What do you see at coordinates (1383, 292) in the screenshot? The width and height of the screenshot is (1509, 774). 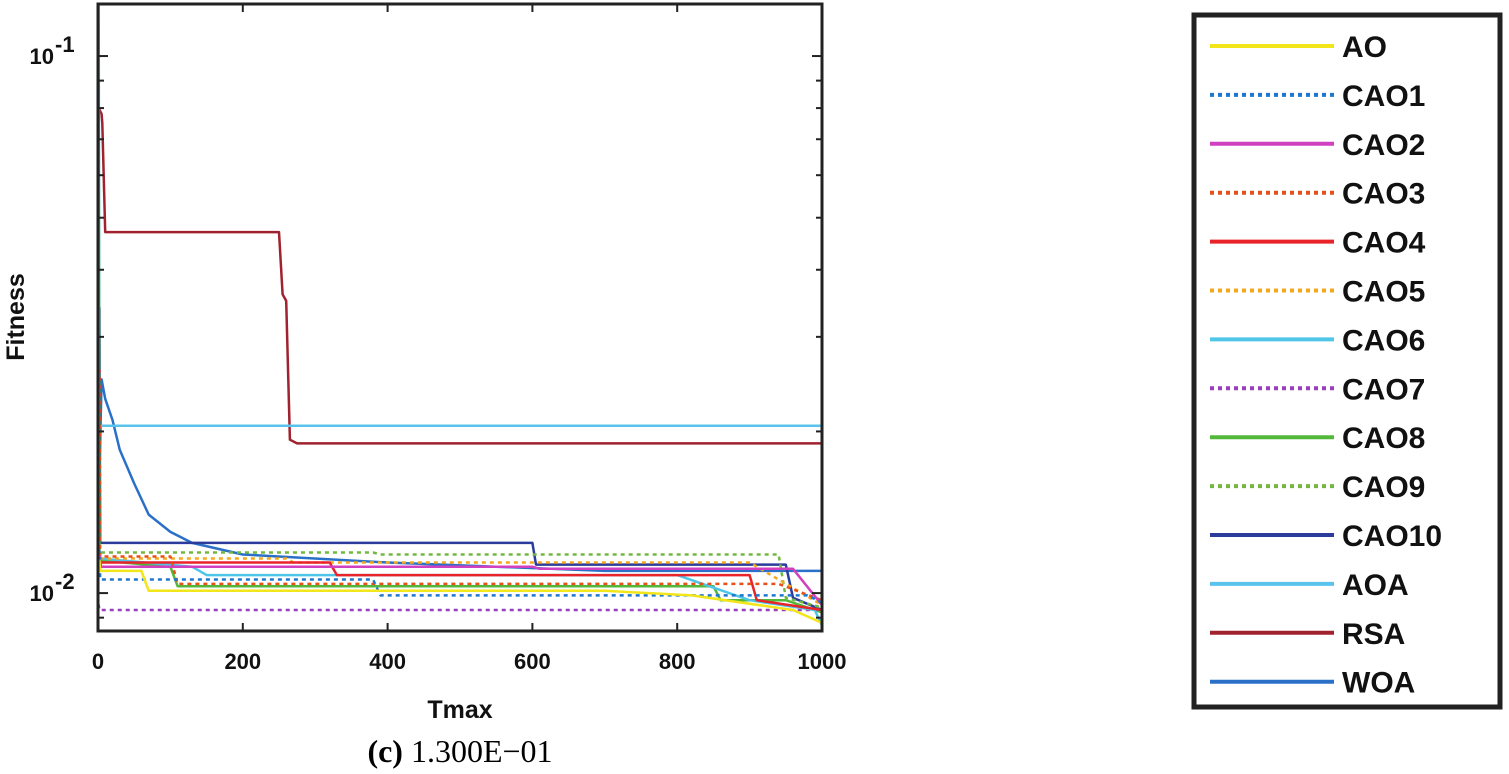 I see `legend-label-cao5: CAO5` at bounding box center [1383, 292].